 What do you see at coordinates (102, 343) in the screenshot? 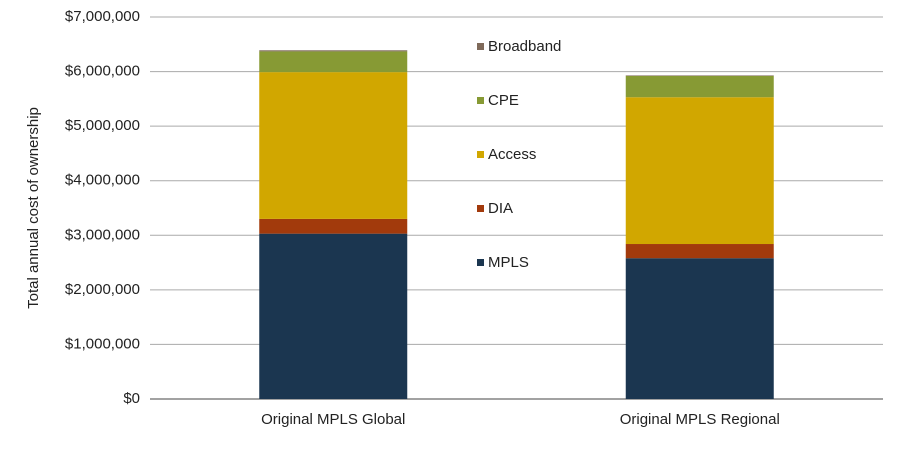
I see `y-tick-label: $1,000,000` at bounding box center [102, 343].